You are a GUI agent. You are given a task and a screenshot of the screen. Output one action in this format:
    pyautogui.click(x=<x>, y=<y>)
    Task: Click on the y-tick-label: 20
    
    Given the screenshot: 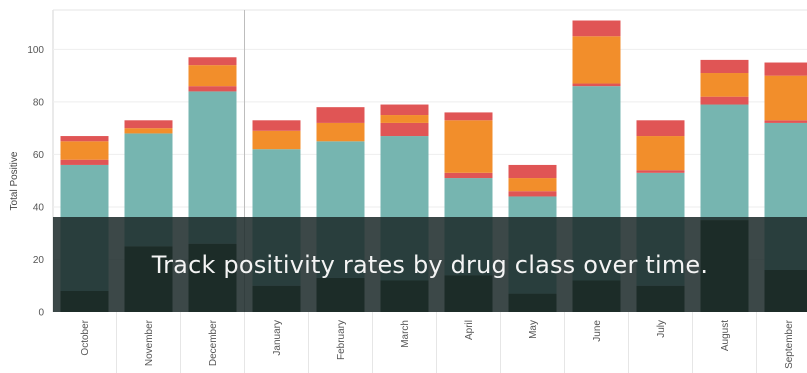 What is the action you would take?
    pyautogui.click(x=39, y=260)
    